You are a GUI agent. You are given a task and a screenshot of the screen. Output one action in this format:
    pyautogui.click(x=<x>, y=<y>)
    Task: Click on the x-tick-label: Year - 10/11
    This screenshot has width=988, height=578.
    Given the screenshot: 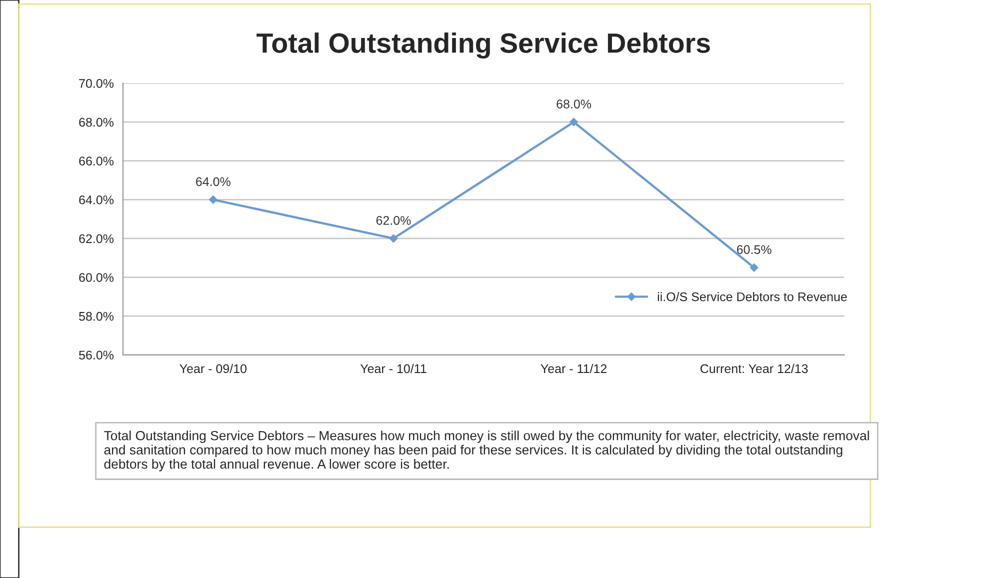 What is the action you would take?
    pyautogui.click(x=393, y=369)
    